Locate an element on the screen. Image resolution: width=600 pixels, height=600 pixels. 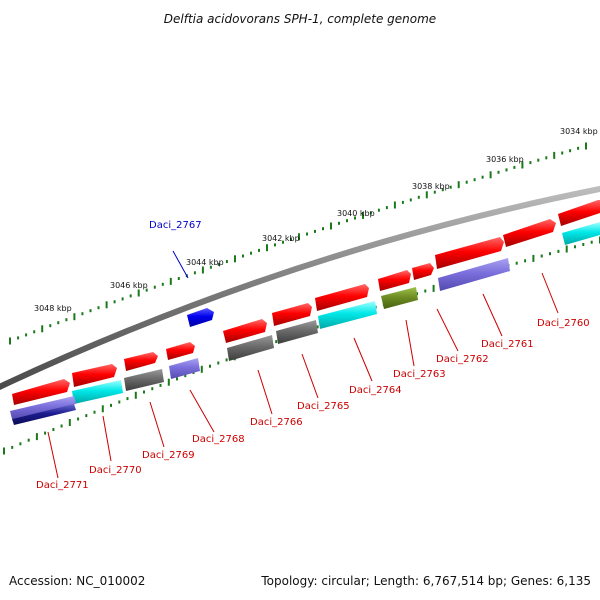
gene-label-daci-2770: Daci_2770 is located at coordinates (115, 470).